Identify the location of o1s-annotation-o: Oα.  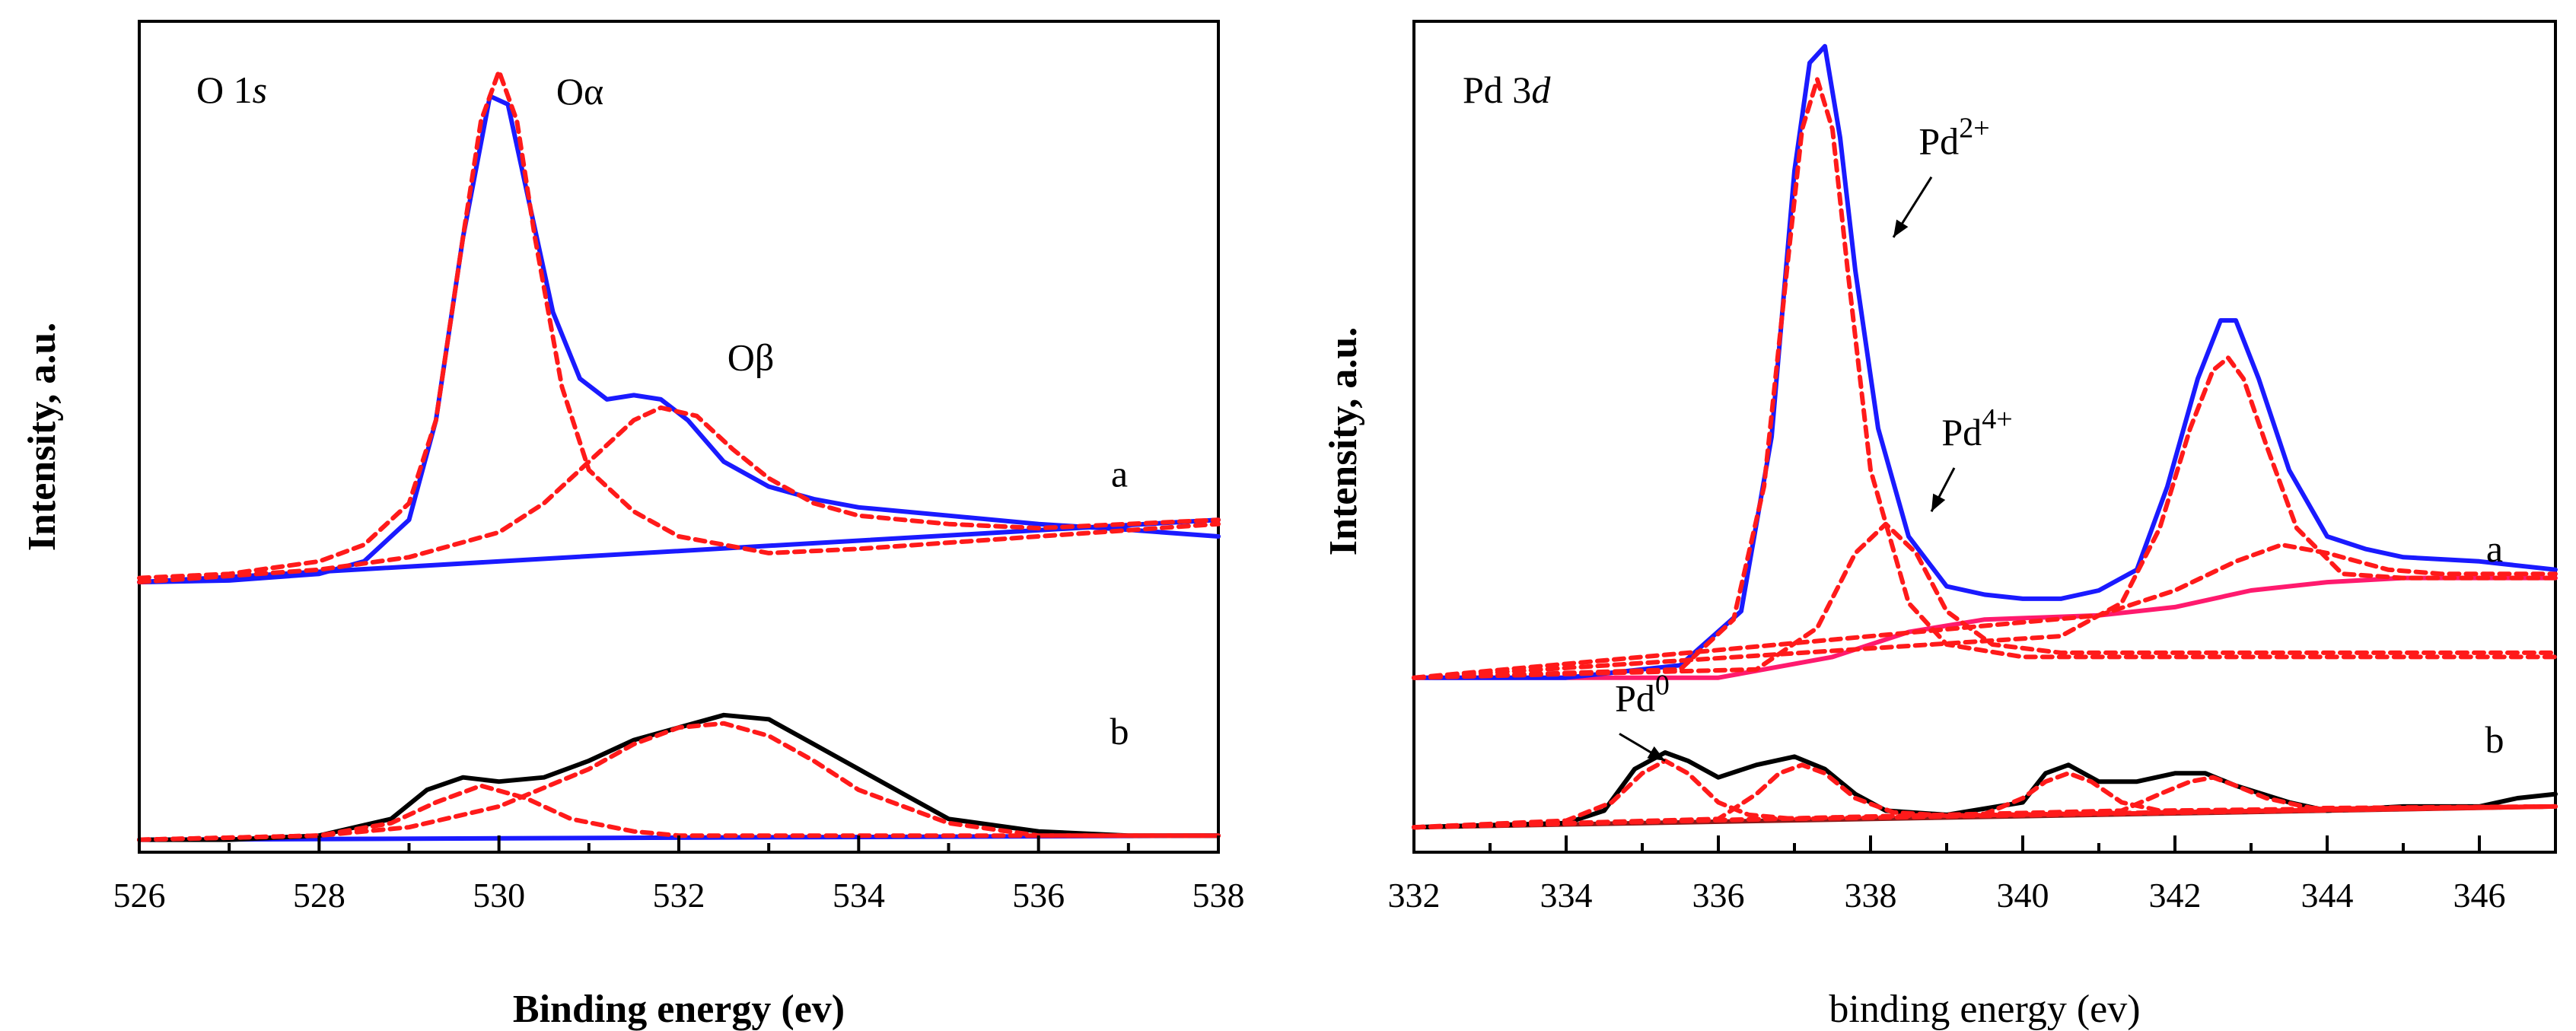
(579, 91).